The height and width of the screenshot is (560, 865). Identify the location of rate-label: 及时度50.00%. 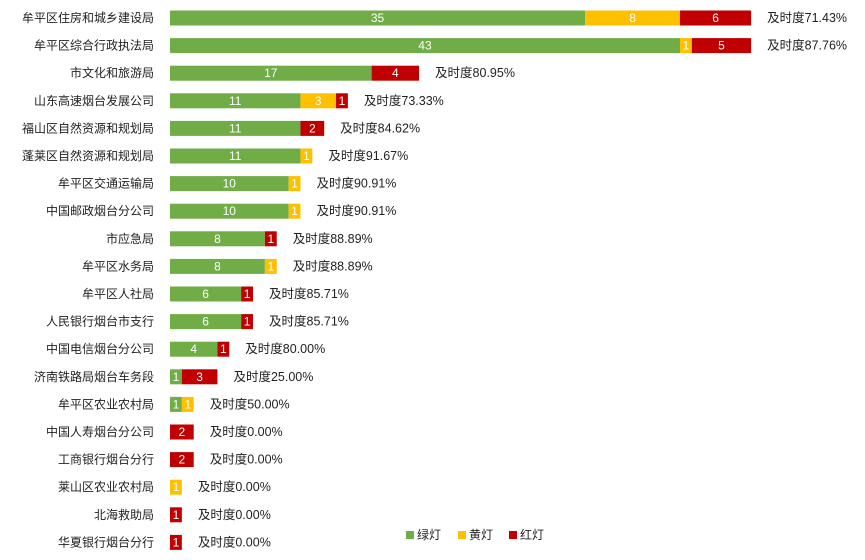
(250, 403).